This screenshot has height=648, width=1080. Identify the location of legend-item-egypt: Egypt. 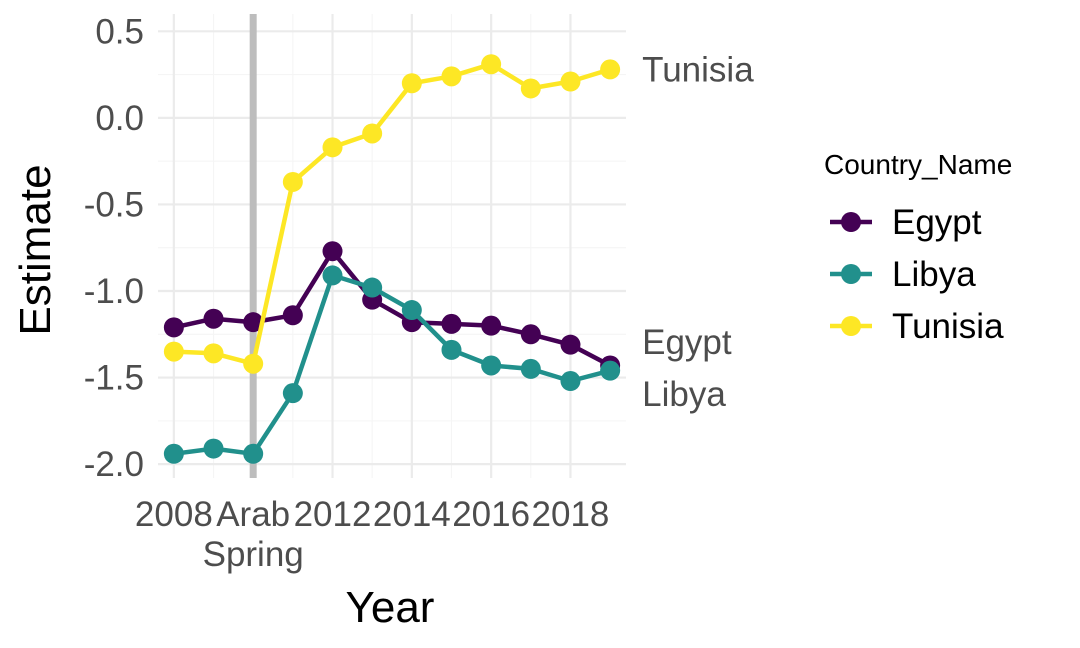
(906, 222).